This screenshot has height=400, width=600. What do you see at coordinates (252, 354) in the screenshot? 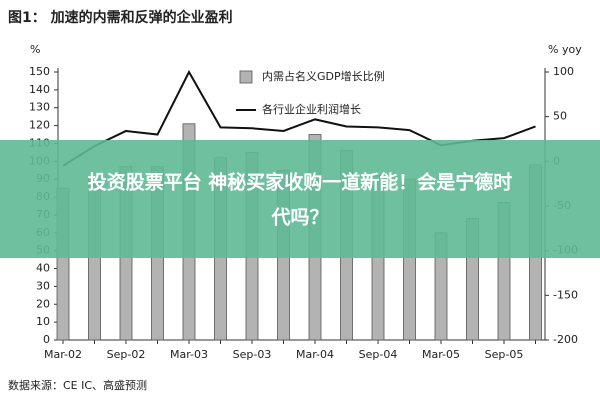
I see `x-tick-label: Sep-03` at bounding box center [252, 354].